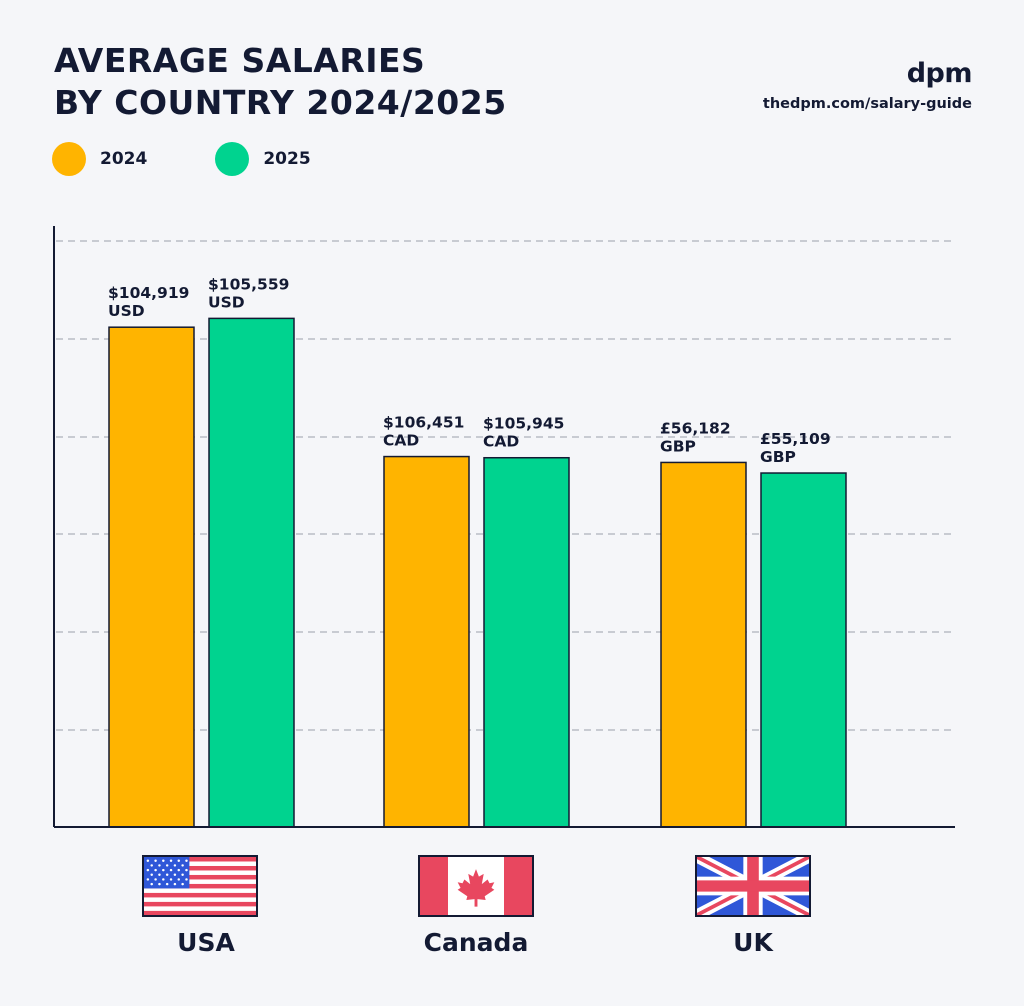  What do you see at coordinates (287, 159) in the screenshot?
I see `legend-label-2025: 2025` at bounding box center [287, 159].